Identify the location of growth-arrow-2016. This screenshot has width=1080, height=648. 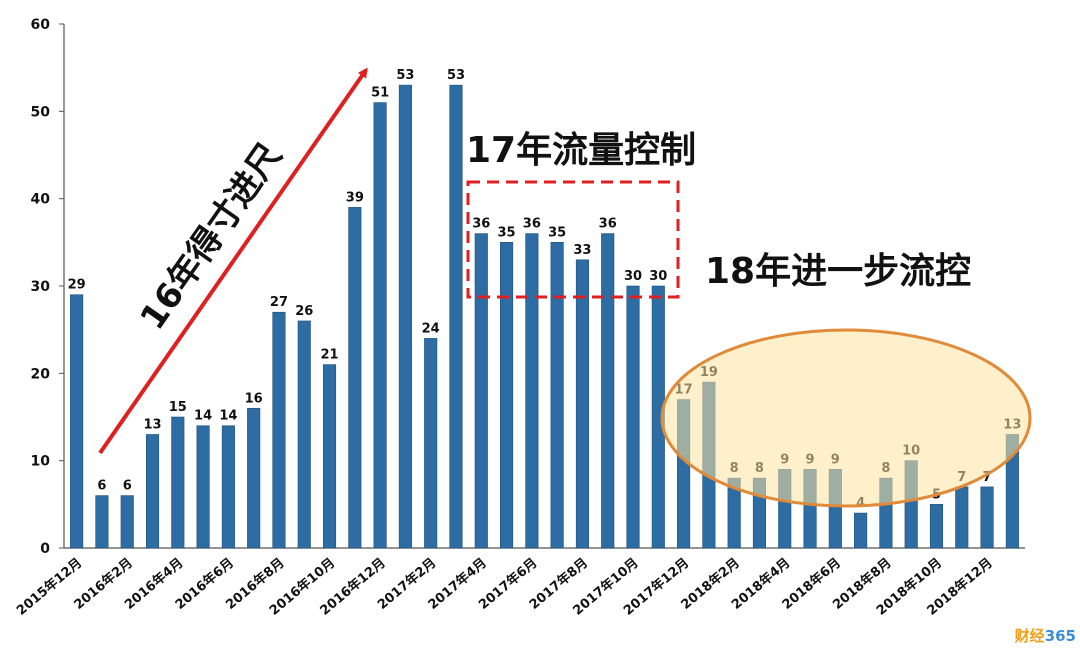
(233, 261).